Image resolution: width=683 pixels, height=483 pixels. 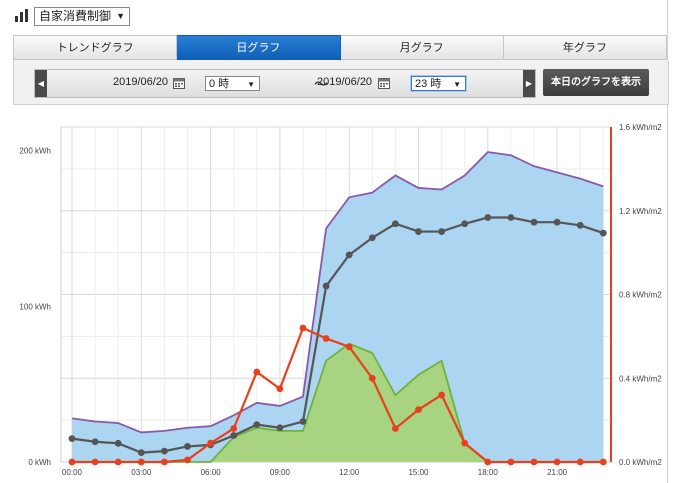 What do you see at coordinates (640, 127) in the screenshot?
I see `y-right-tick-label: 1.6 kWh/m2` at bounding box center [640, 127].